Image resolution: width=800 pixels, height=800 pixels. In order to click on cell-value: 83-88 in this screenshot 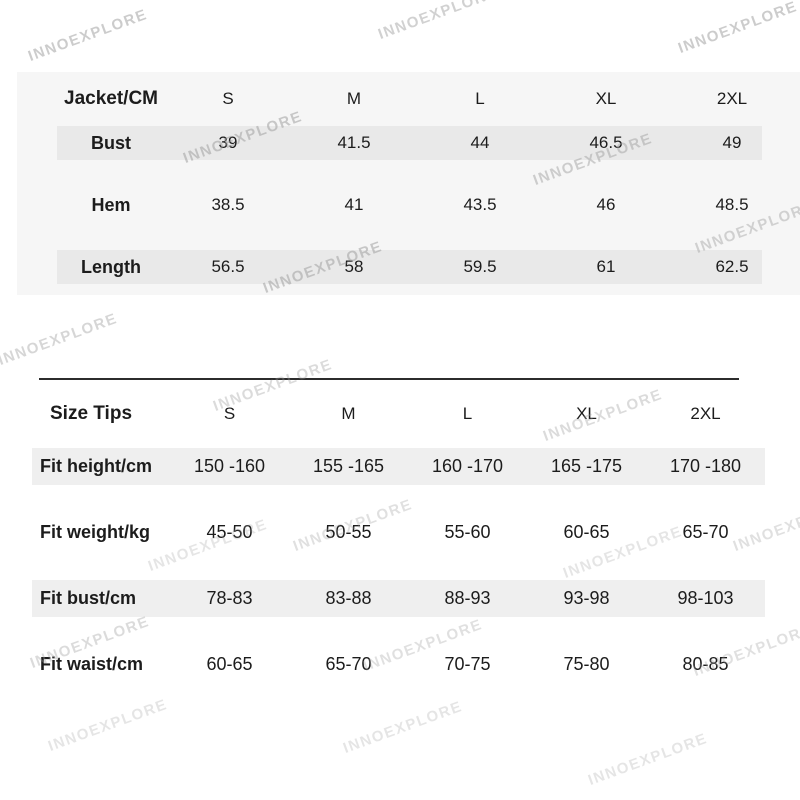, I will do `click(348, 598)`.